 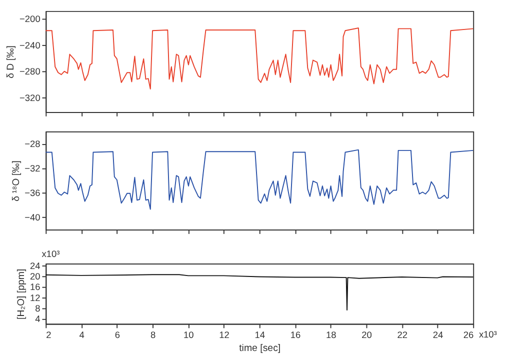 I want to click on x-tick-label: 20, so click(x=367, y=335).